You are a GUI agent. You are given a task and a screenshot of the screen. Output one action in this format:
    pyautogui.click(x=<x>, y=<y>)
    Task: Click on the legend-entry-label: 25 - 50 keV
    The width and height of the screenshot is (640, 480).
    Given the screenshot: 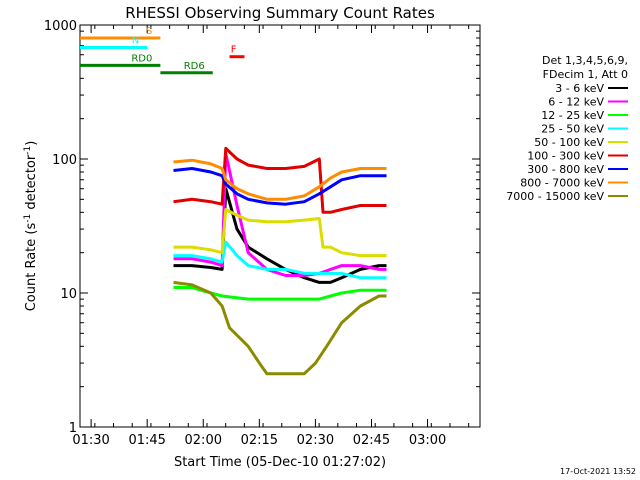 What is the action you would take?
    pyautogui.click(x=572, y=129)
    